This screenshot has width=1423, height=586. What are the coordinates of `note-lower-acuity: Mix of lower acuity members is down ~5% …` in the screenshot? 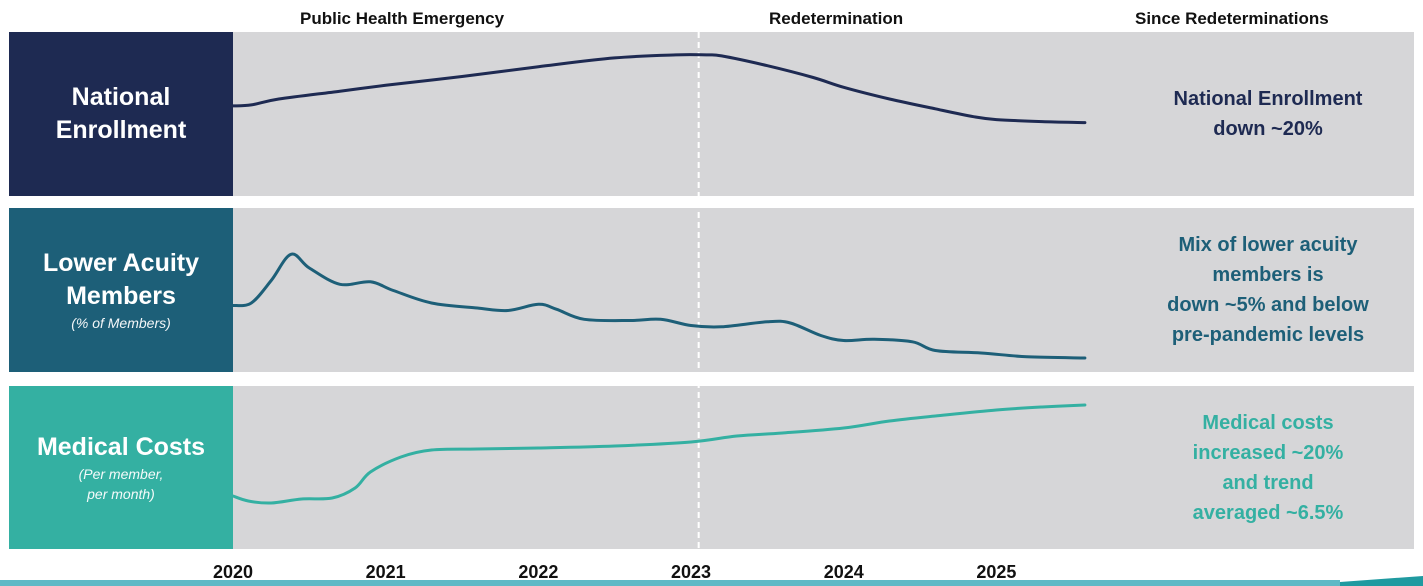 It's located at (1268, 290).